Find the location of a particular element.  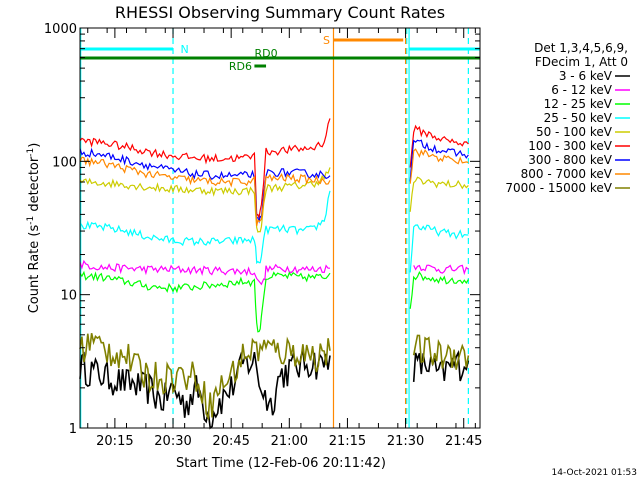

flag-label-4: RD6 is located at coordinates (240, 66).